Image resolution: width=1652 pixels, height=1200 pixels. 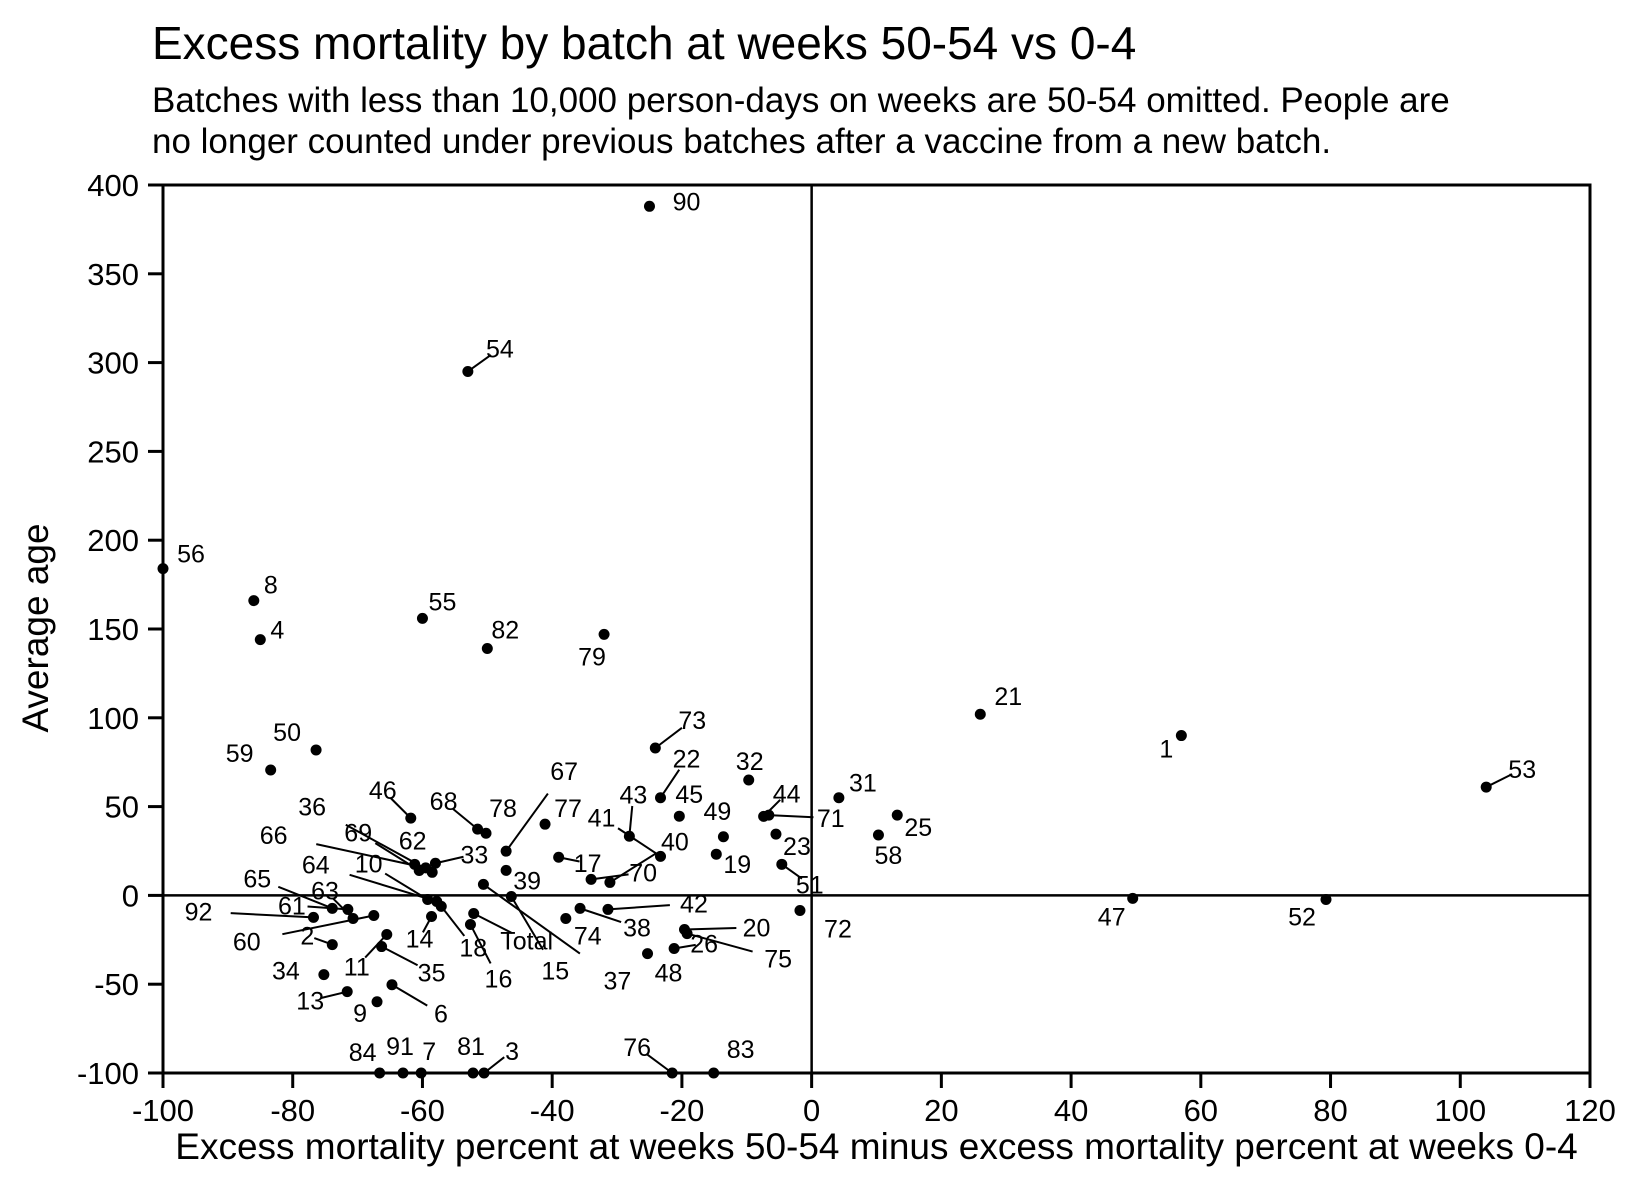 I want to click on x-tick-label: 40, so click(x=1071, y=1110).